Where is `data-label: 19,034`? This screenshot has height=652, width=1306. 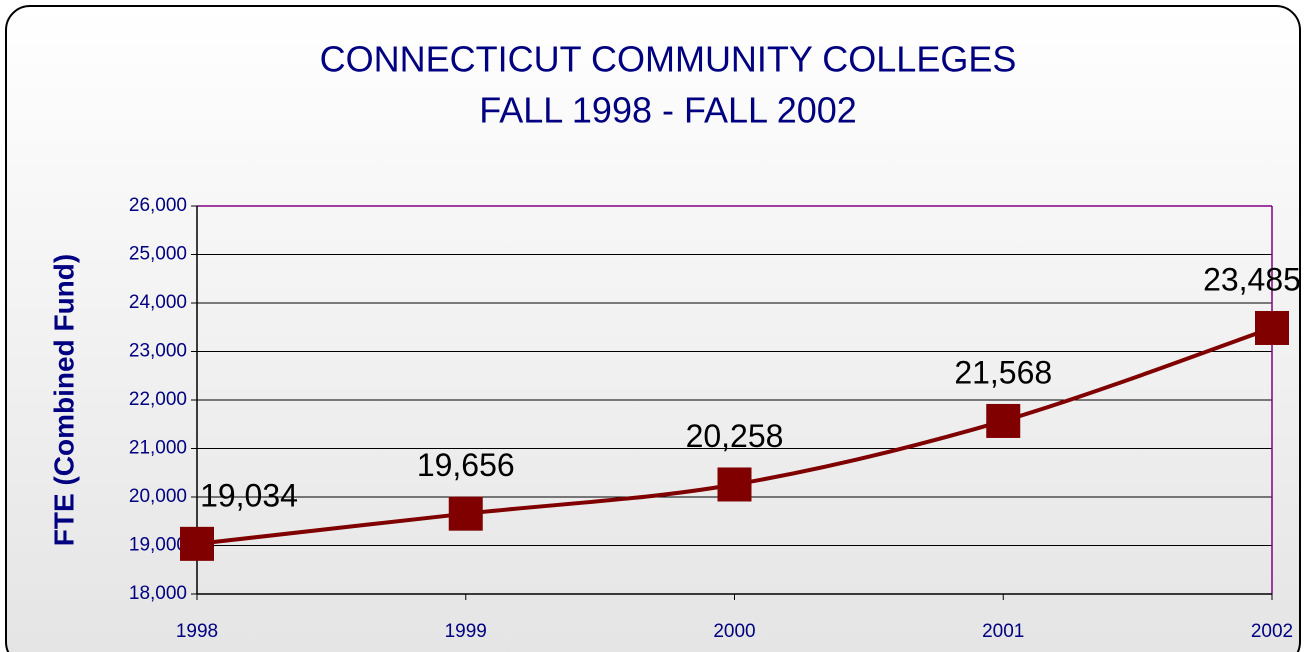 data-label: 19,034 is located at coordinates (249, 495).